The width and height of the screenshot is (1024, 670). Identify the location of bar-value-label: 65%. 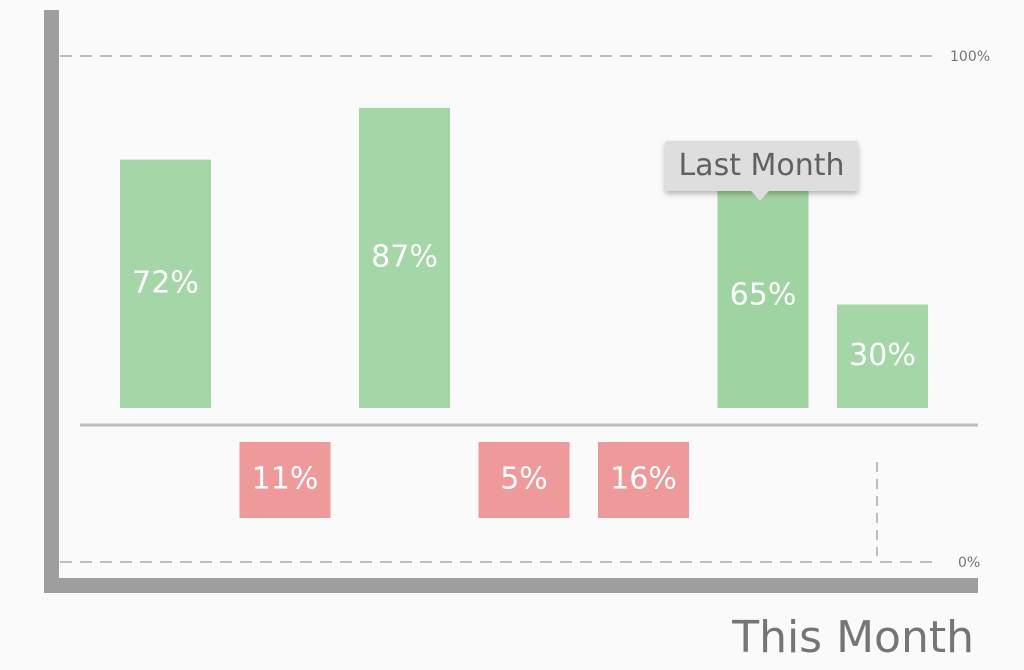
(763, 294).